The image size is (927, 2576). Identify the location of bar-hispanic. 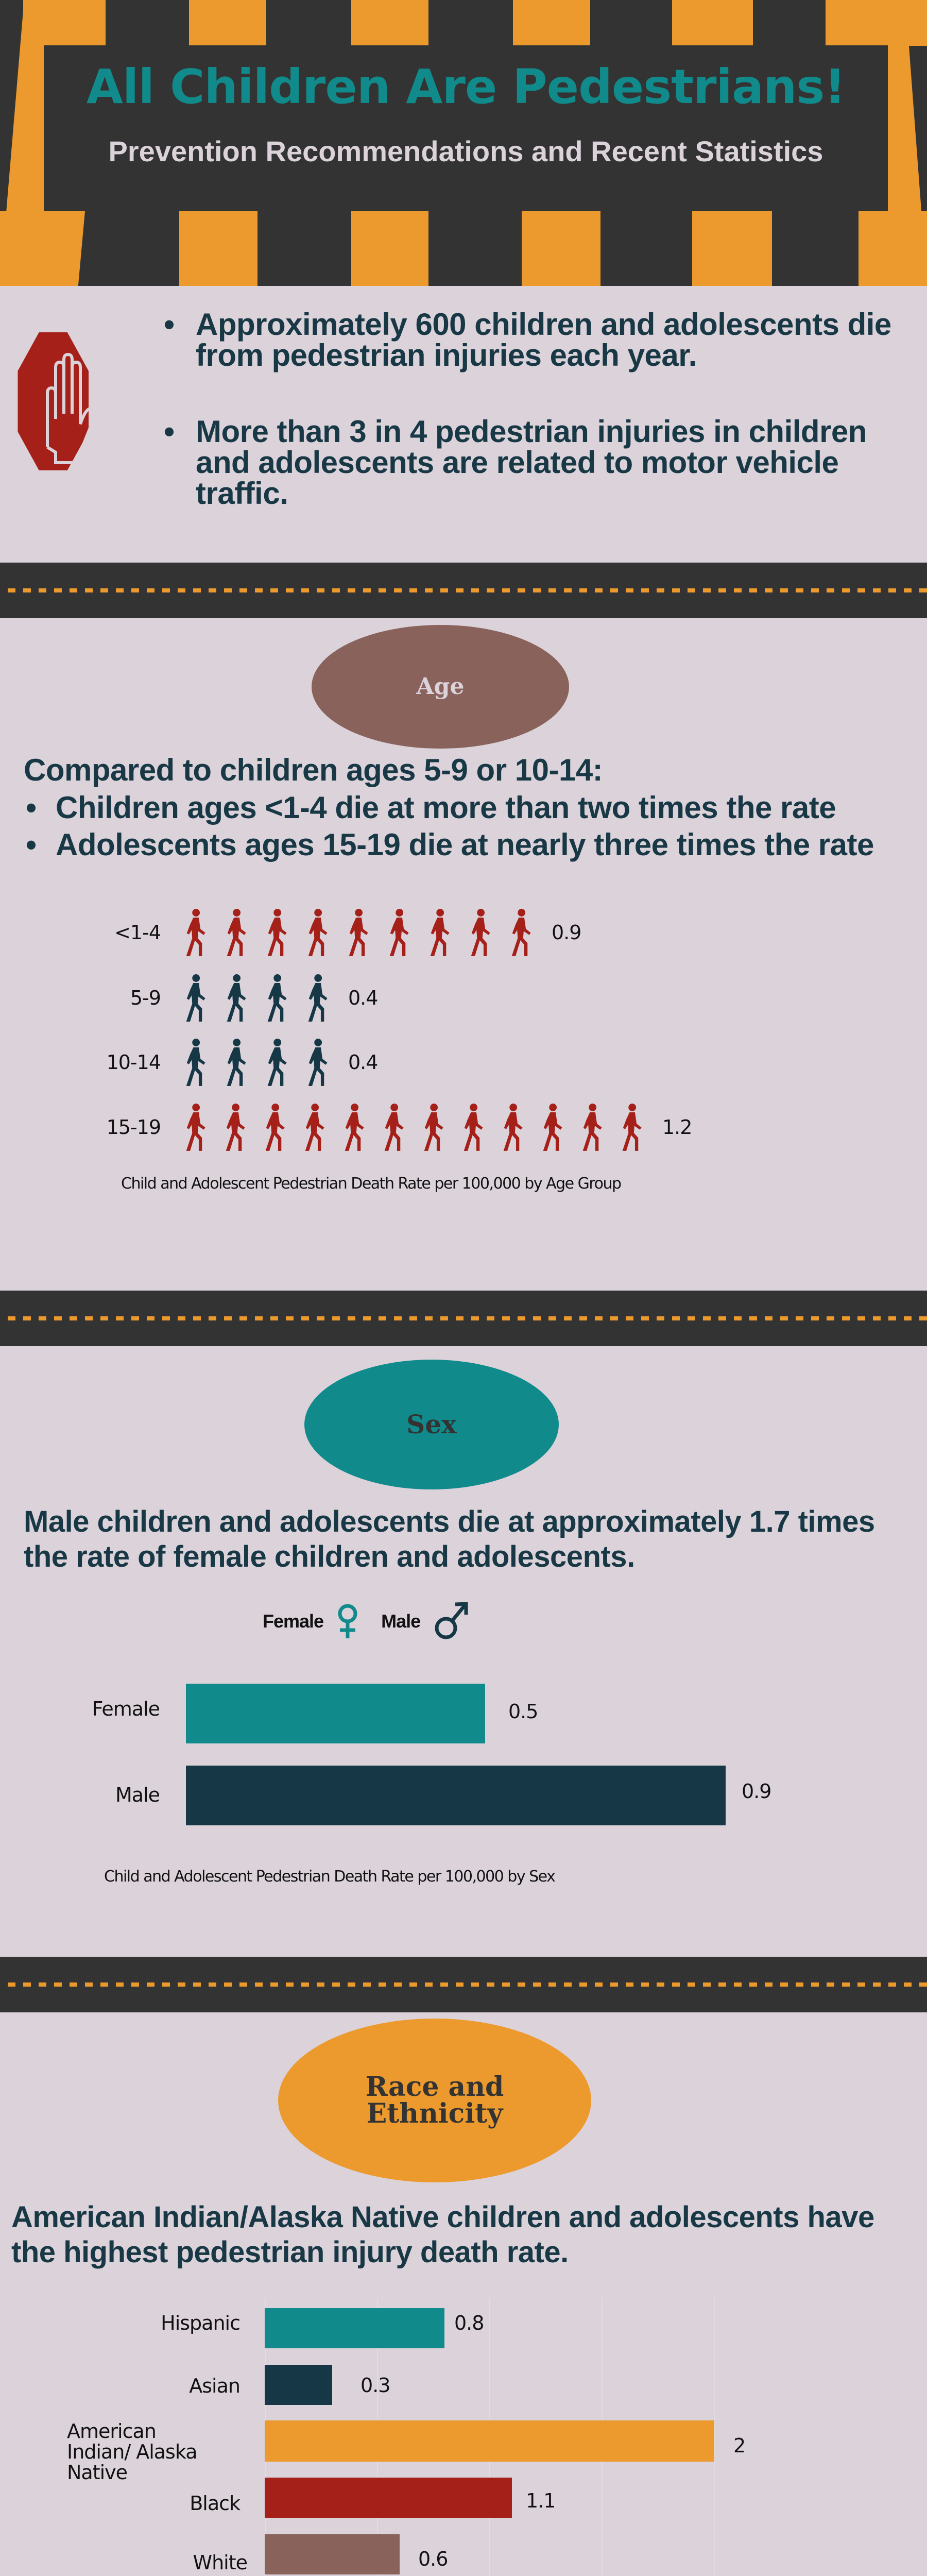
(354, 2328).